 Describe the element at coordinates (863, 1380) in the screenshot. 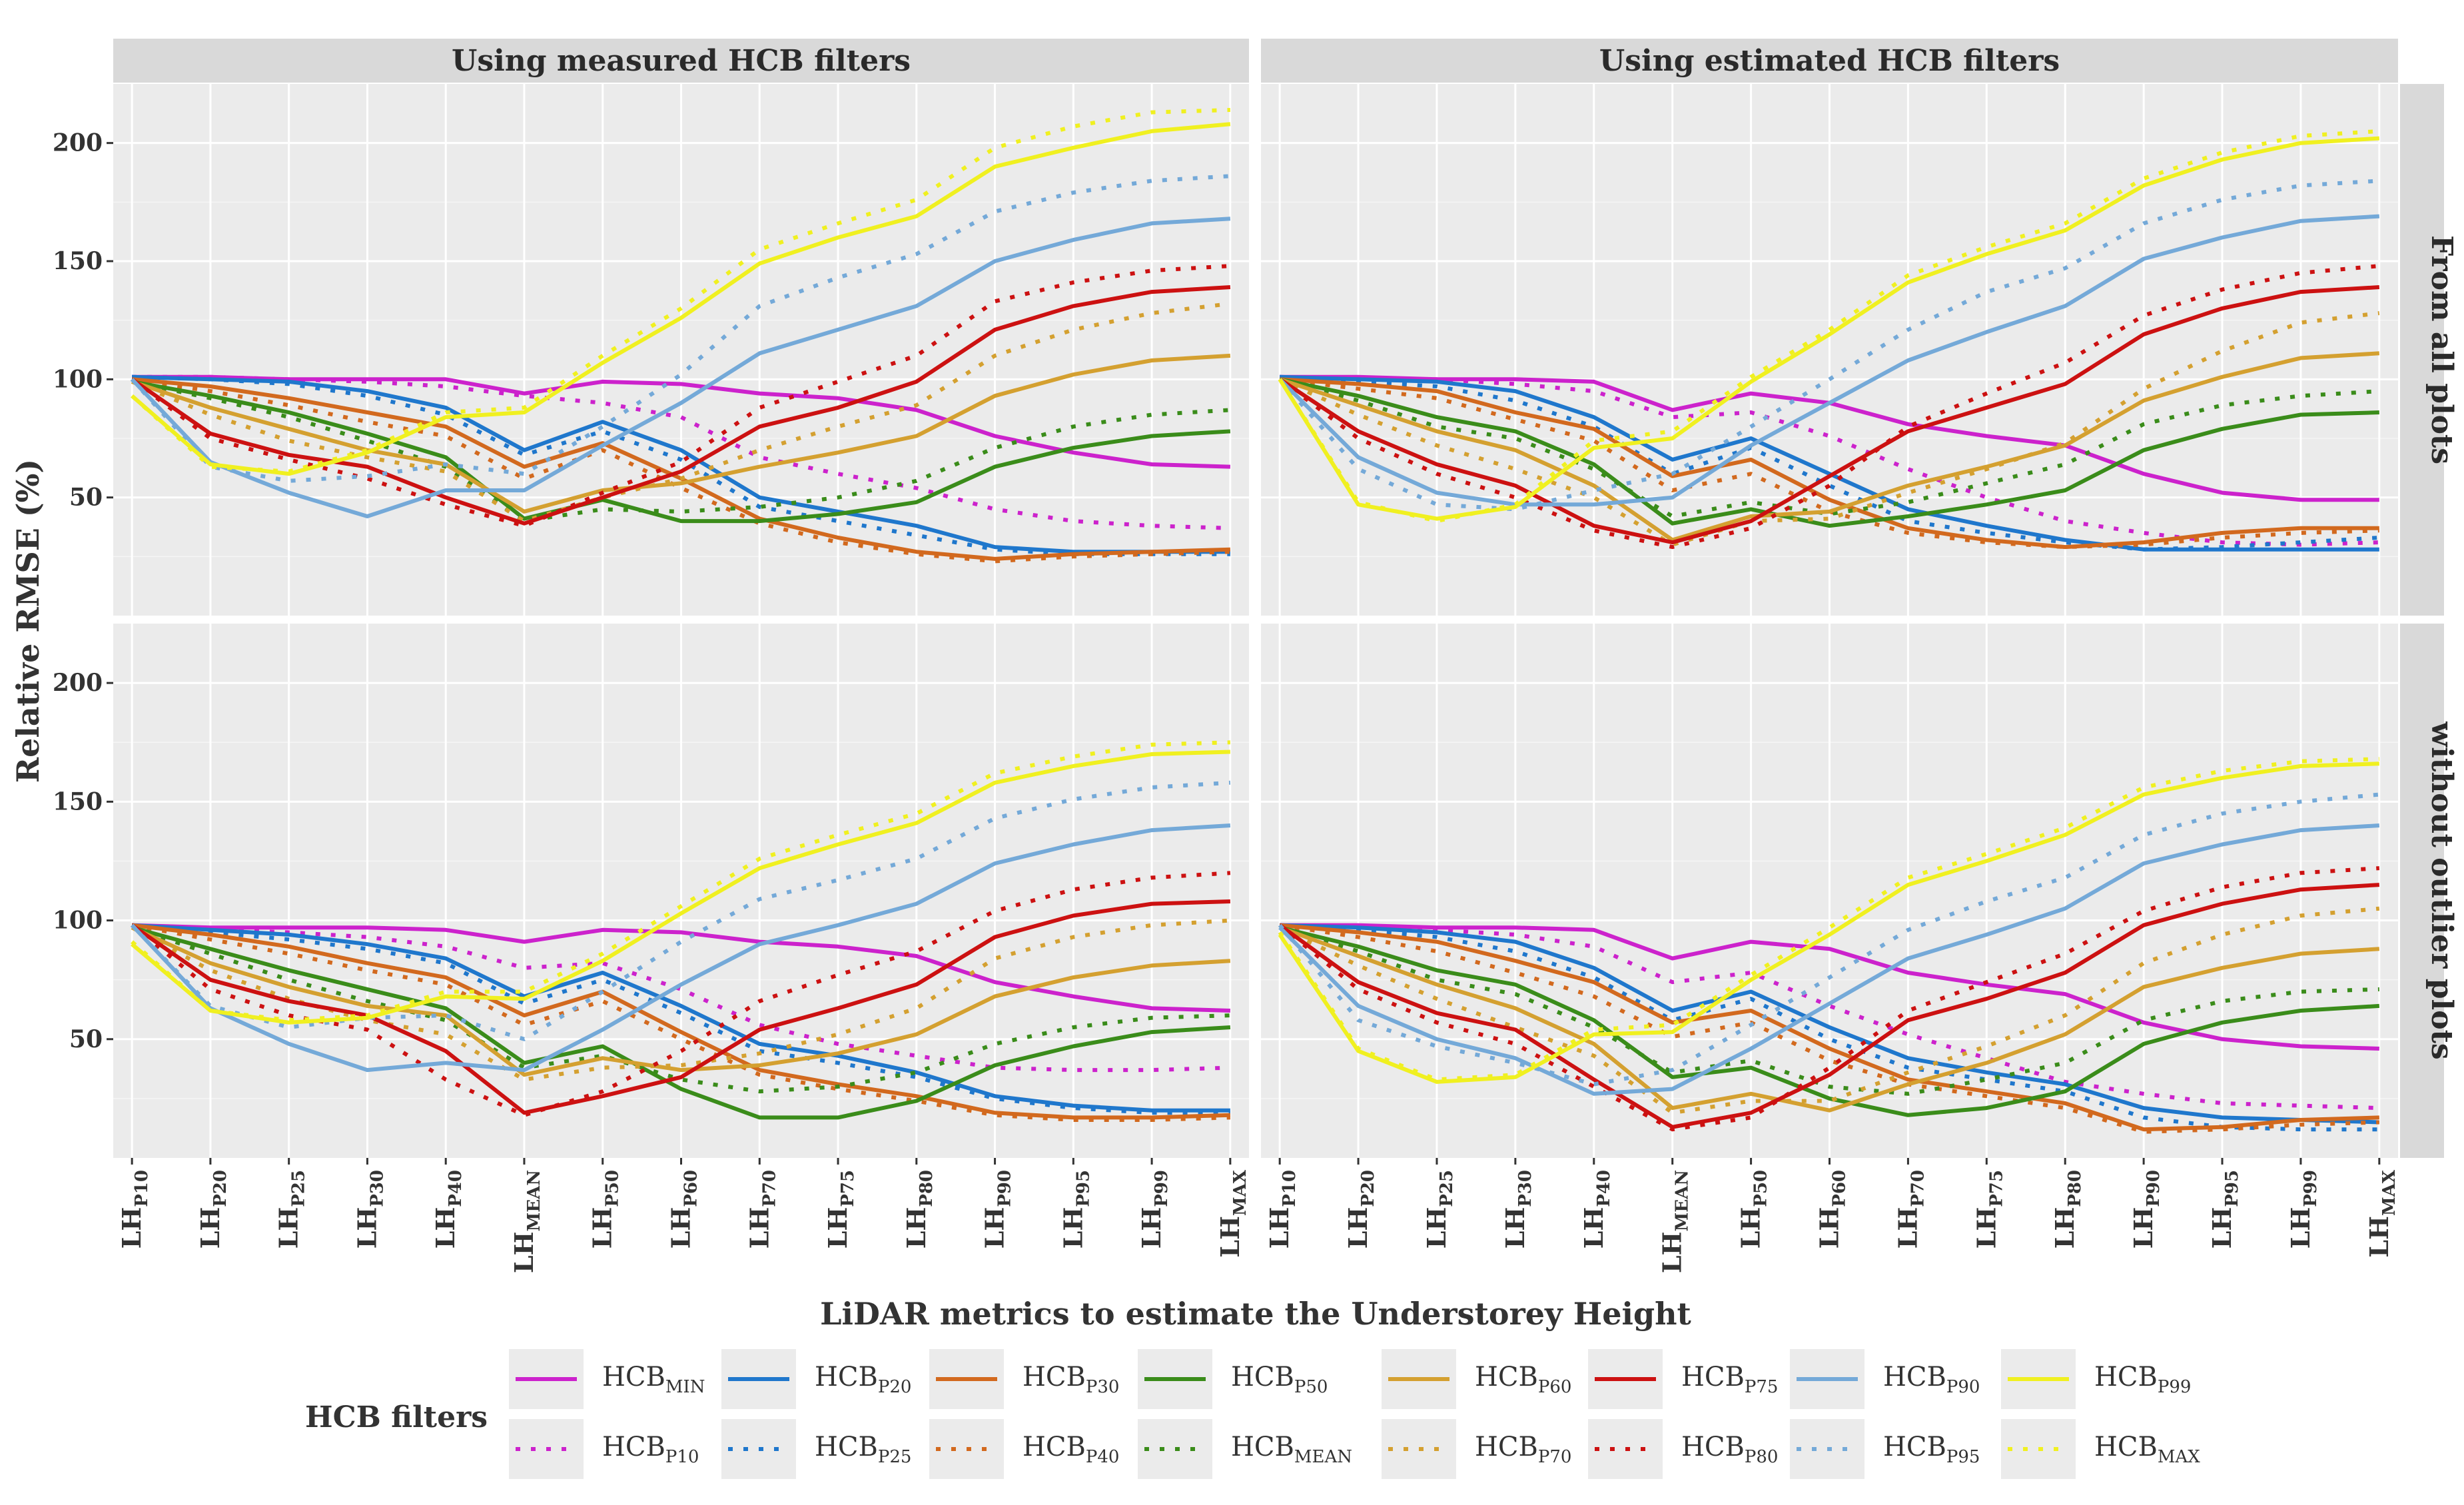

I see `legend-label-hcb-p20: HCBP20` at that location.